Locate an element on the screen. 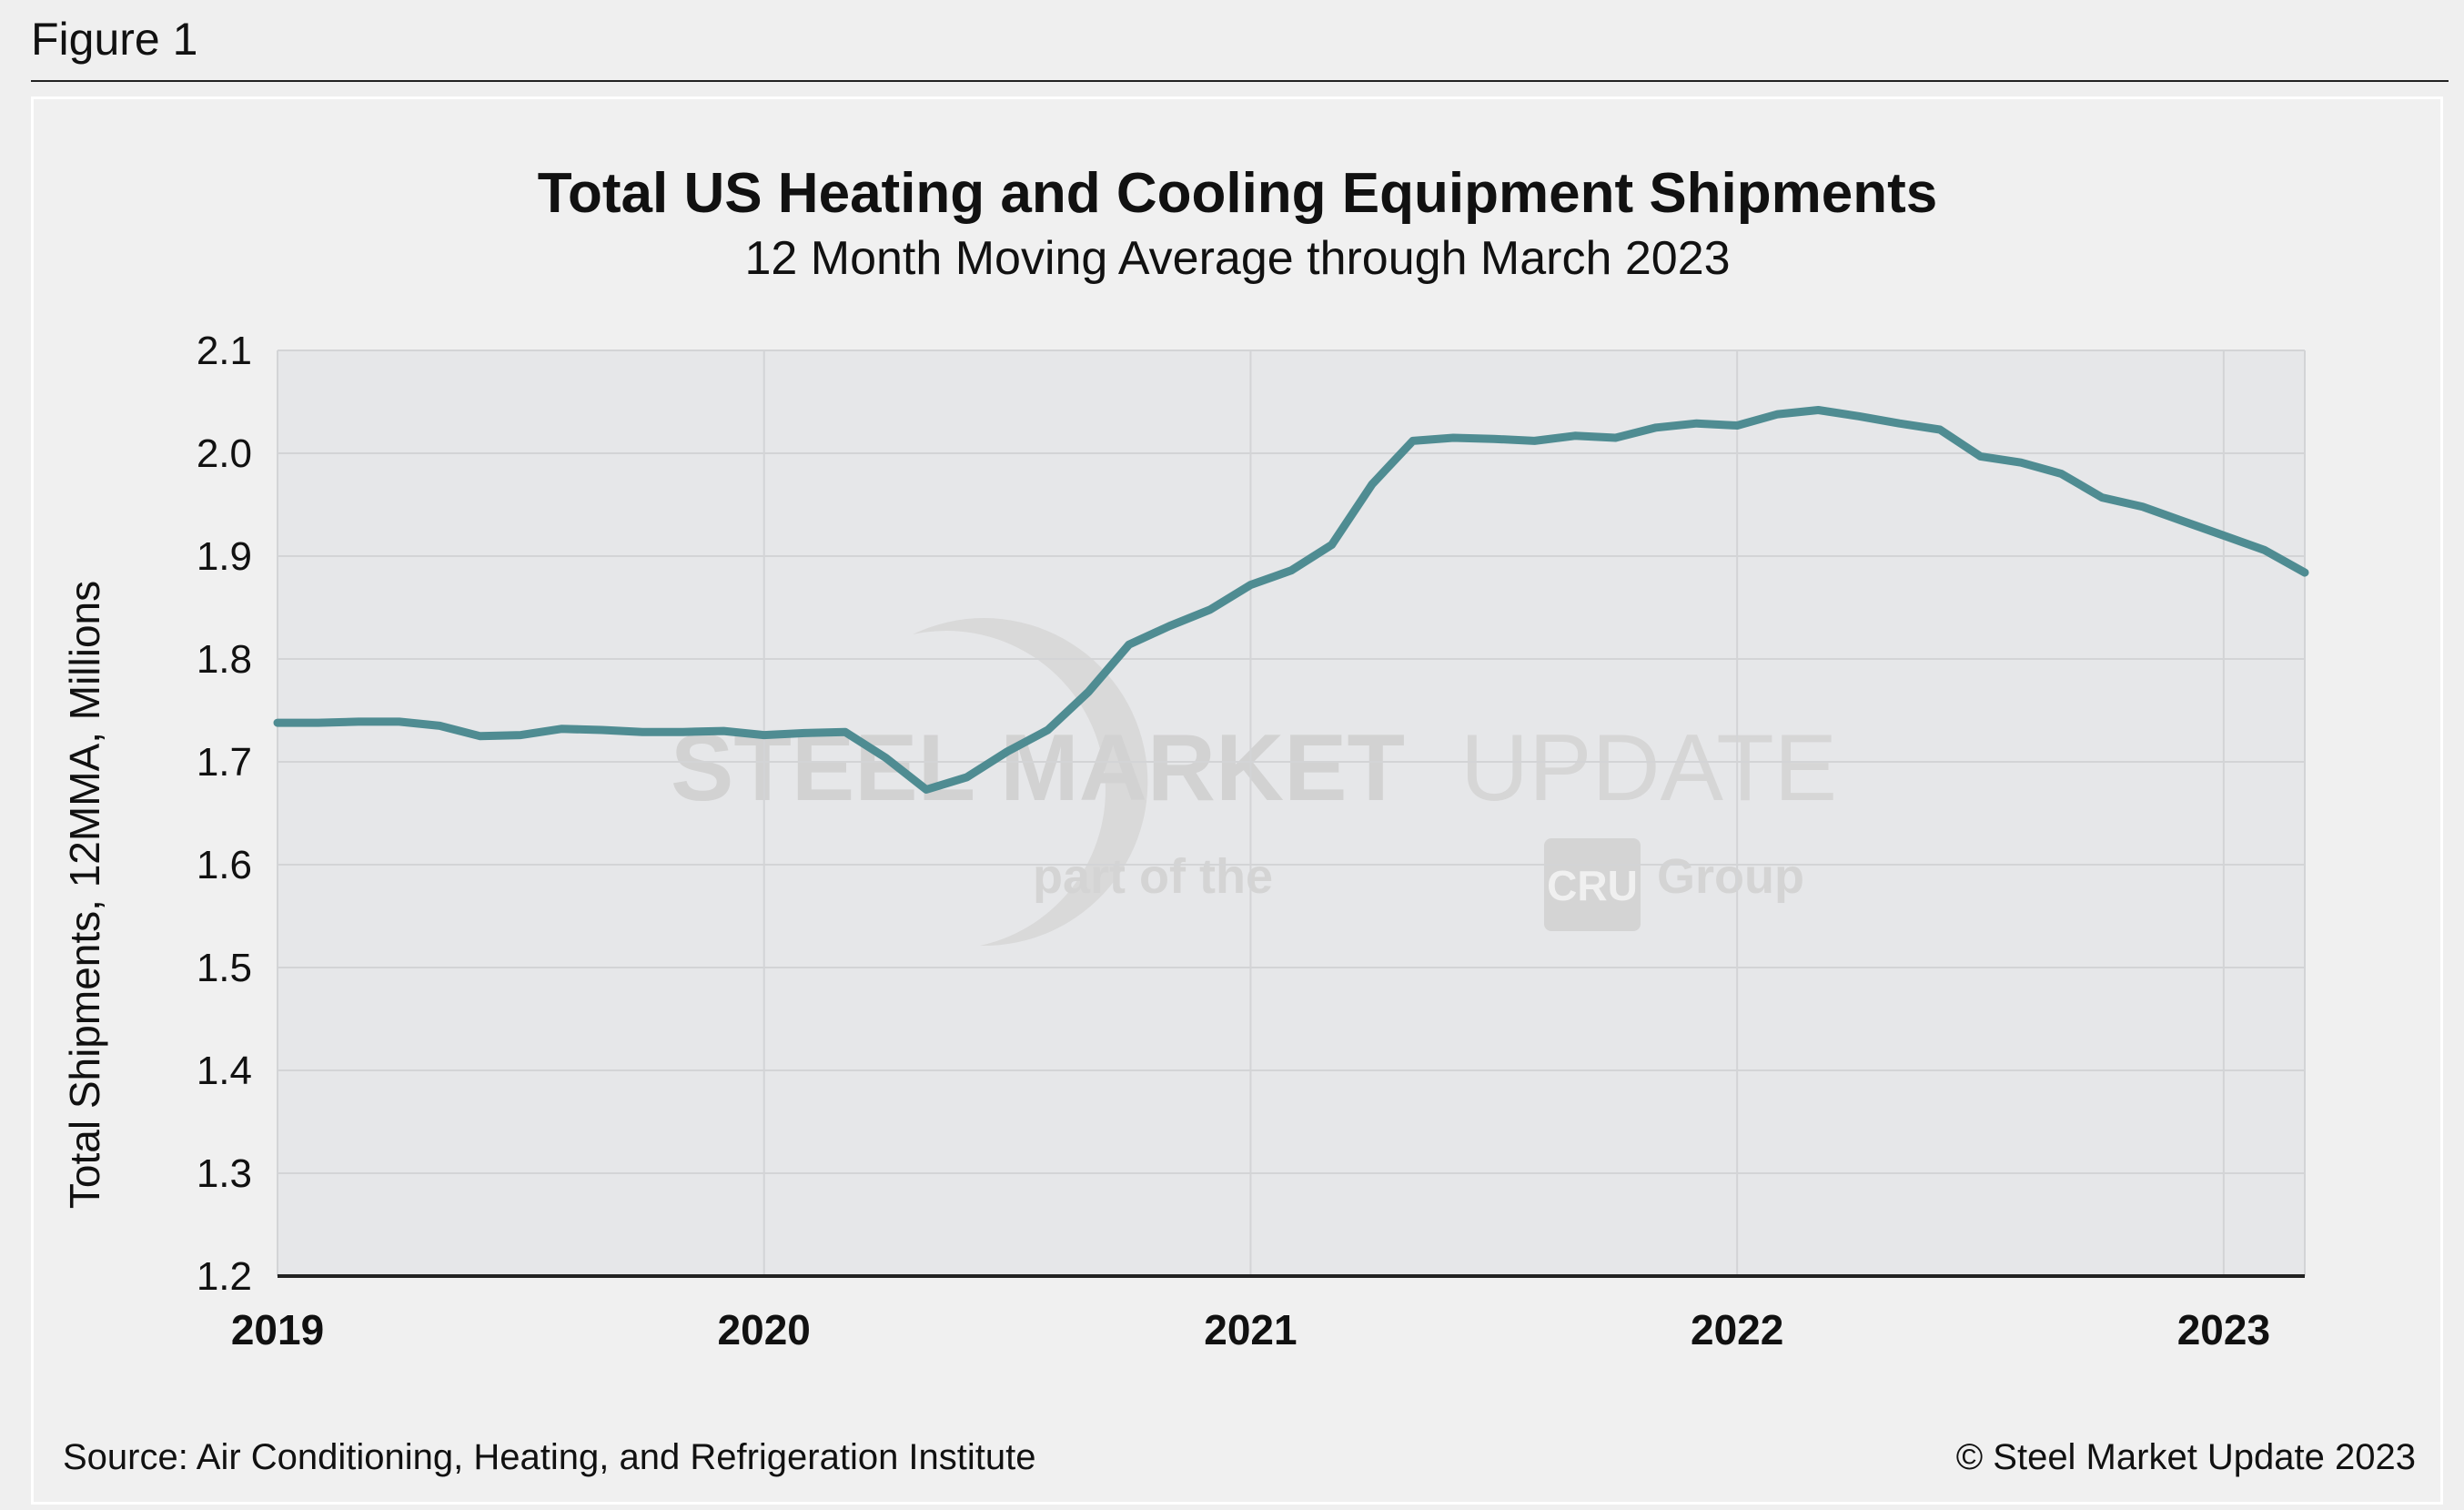  figure-label: Figure 1 is located at coordinates (114, 39).